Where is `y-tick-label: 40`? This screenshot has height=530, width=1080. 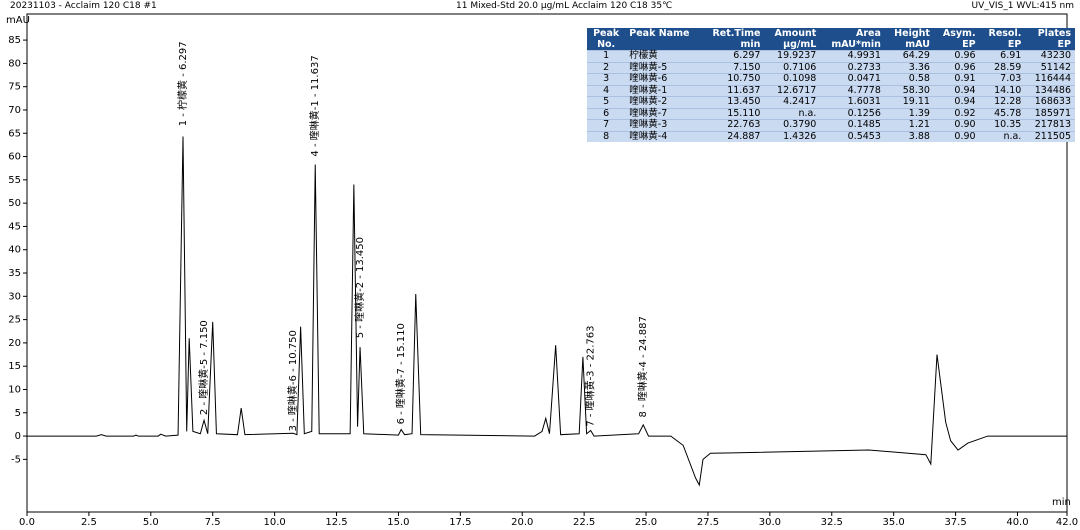
y-tick-label: 40 is located at coordinates (14, 250).